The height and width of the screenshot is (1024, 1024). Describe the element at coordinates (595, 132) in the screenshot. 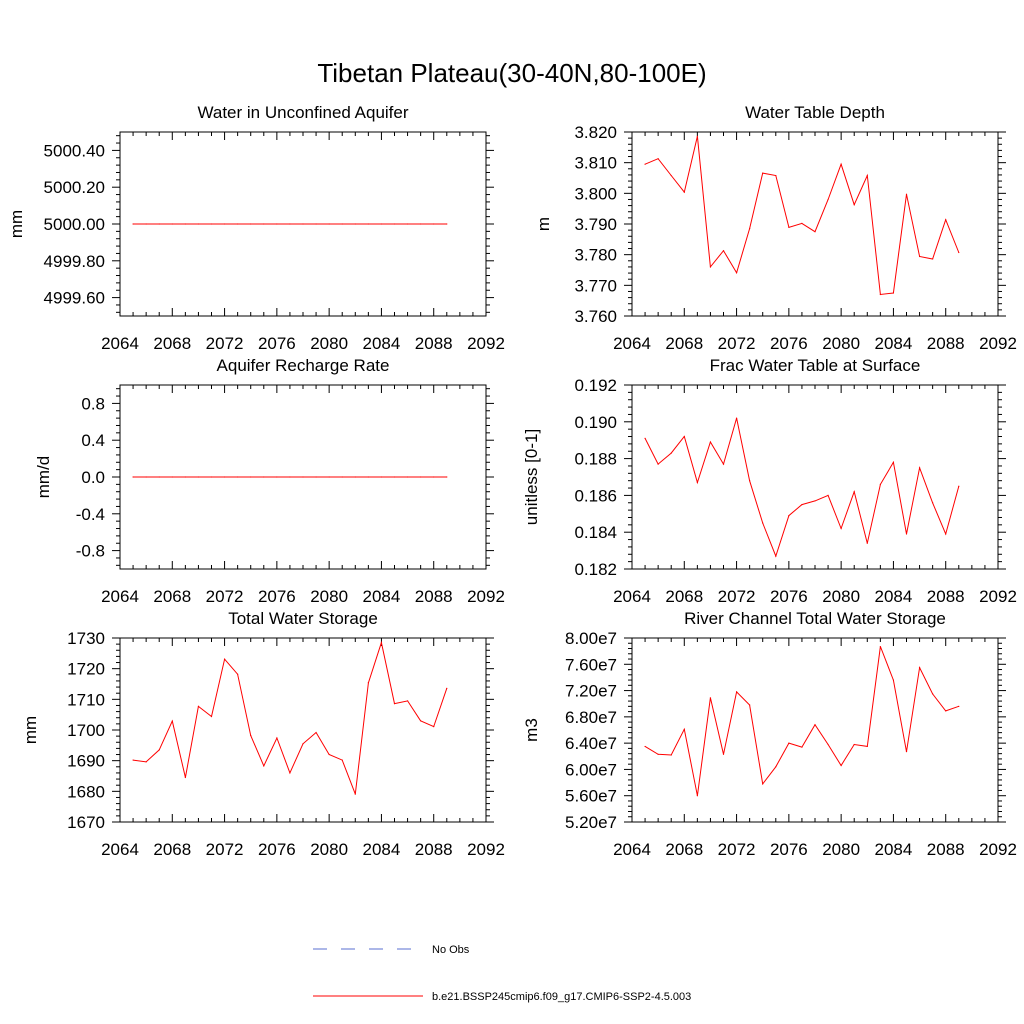

I see `y-tick-label: 3.820` at that location.